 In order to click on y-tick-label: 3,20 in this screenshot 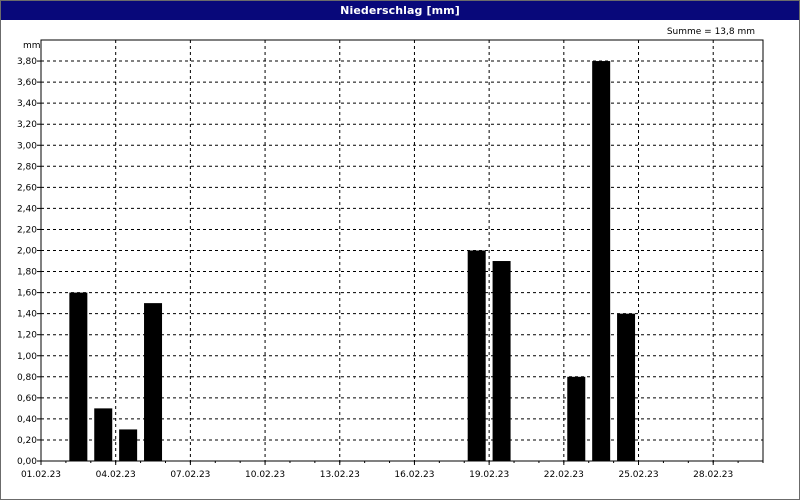, I will do `click(27, 125)`.